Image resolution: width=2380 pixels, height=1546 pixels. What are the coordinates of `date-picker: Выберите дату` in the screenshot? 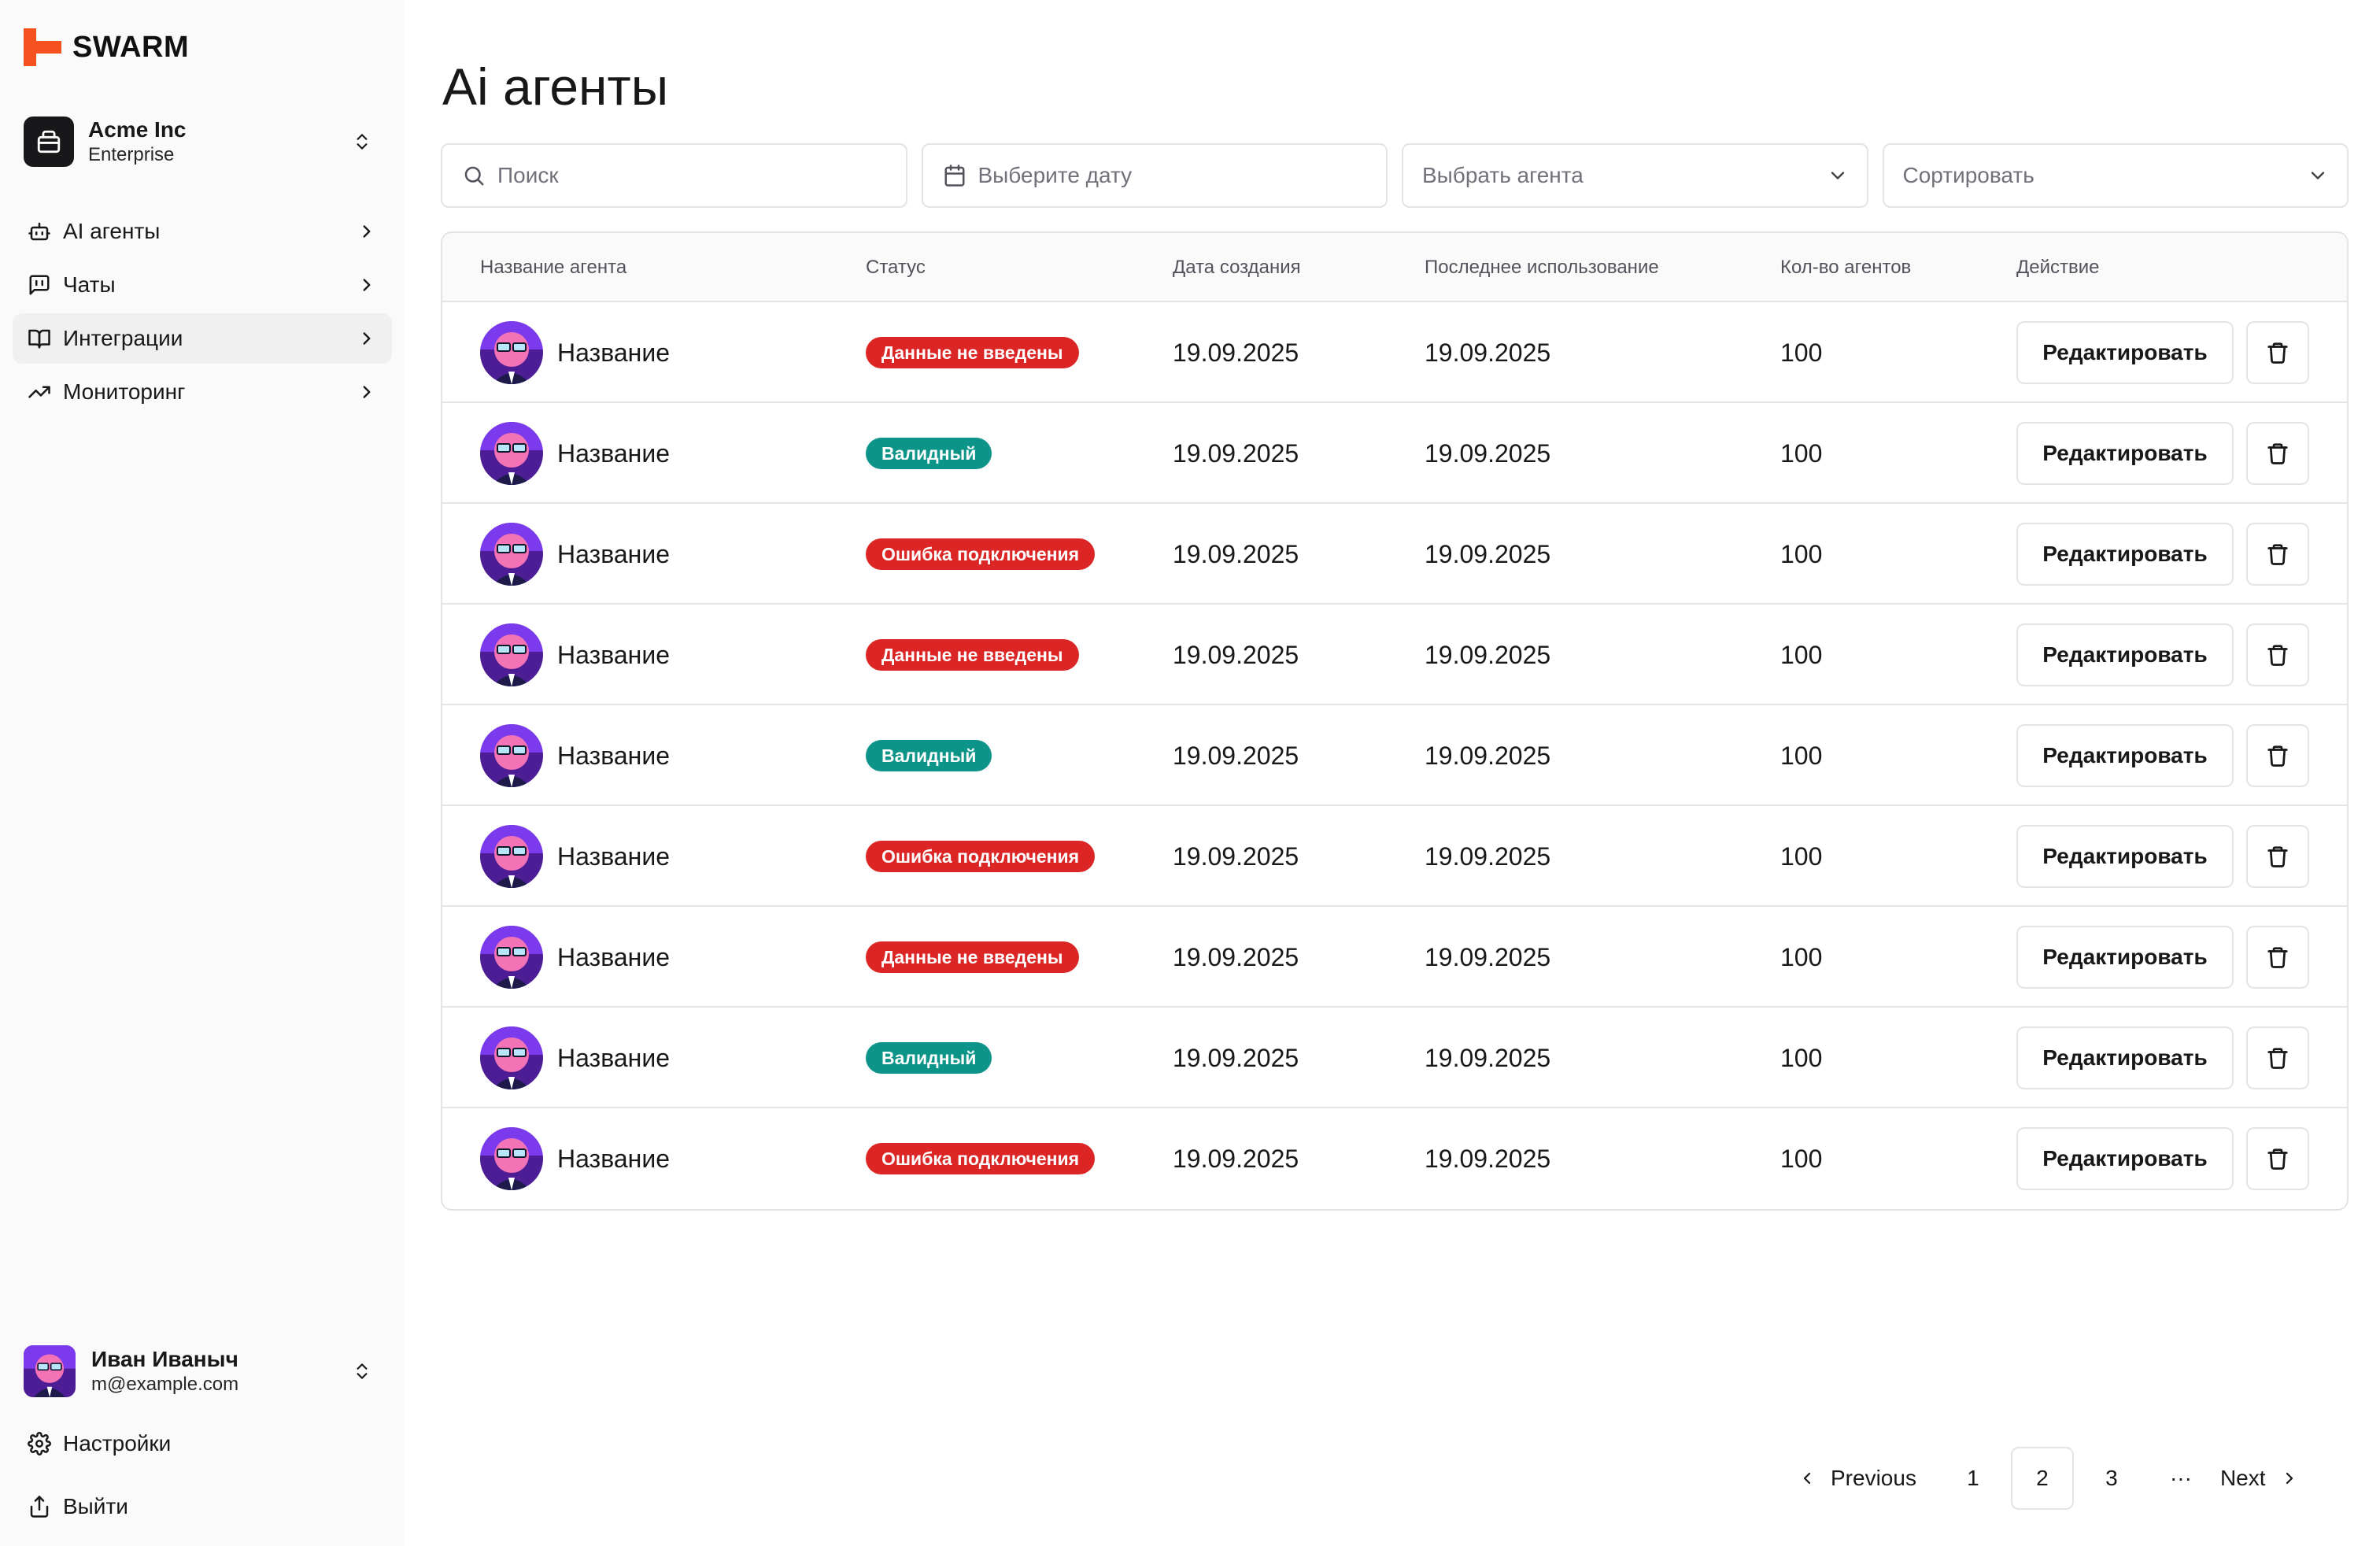 It's located at (1154, 175).